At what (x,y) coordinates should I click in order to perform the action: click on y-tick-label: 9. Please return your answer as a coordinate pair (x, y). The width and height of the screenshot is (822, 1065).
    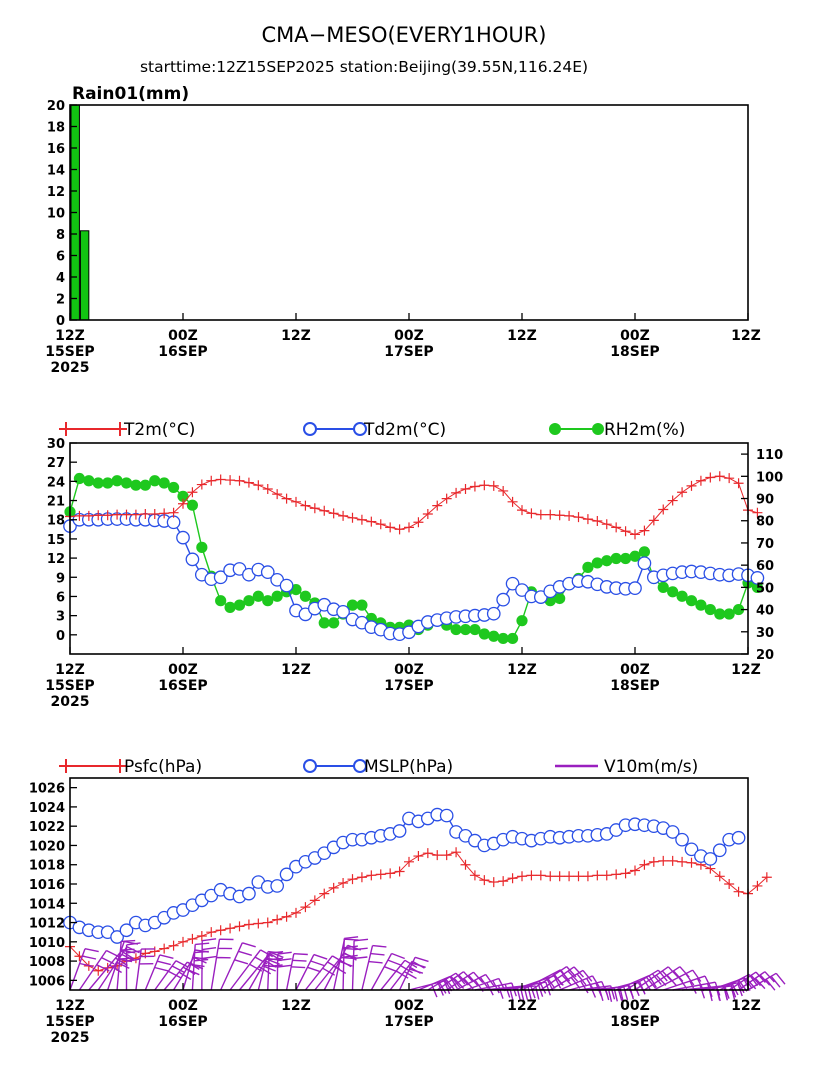
    Looking at the image, I should click on (60, 578).